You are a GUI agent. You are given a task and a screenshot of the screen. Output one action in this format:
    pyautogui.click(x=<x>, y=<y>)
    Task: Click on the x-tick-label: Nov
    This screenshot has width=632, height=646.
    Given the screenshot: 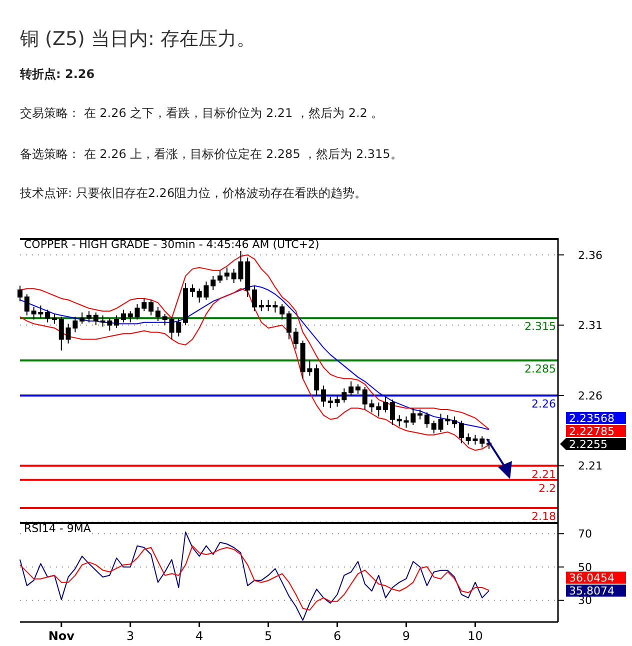 What is the action you would take?
    pyautogui.click(x=61, y=636)
    